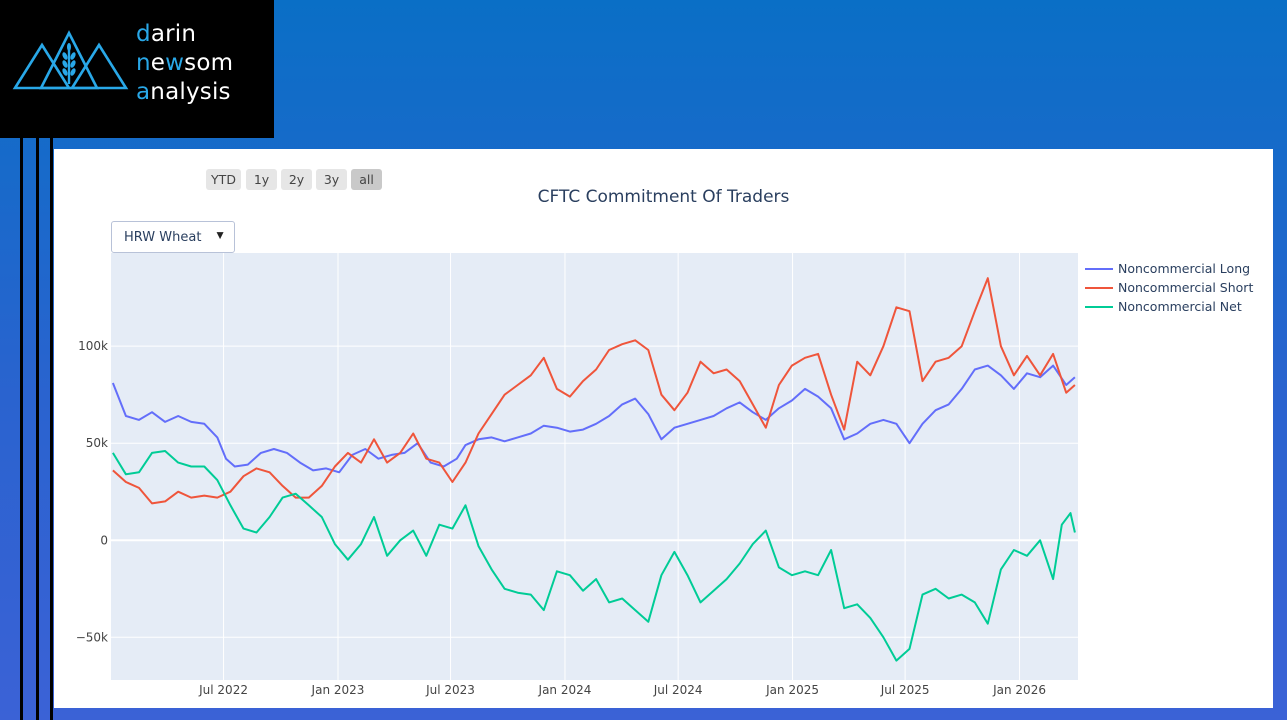 Image resolution: width=1287 pixels, height=720 pixels. I want to click on brand-logo: darin newsom analysis, so click(137, 69).